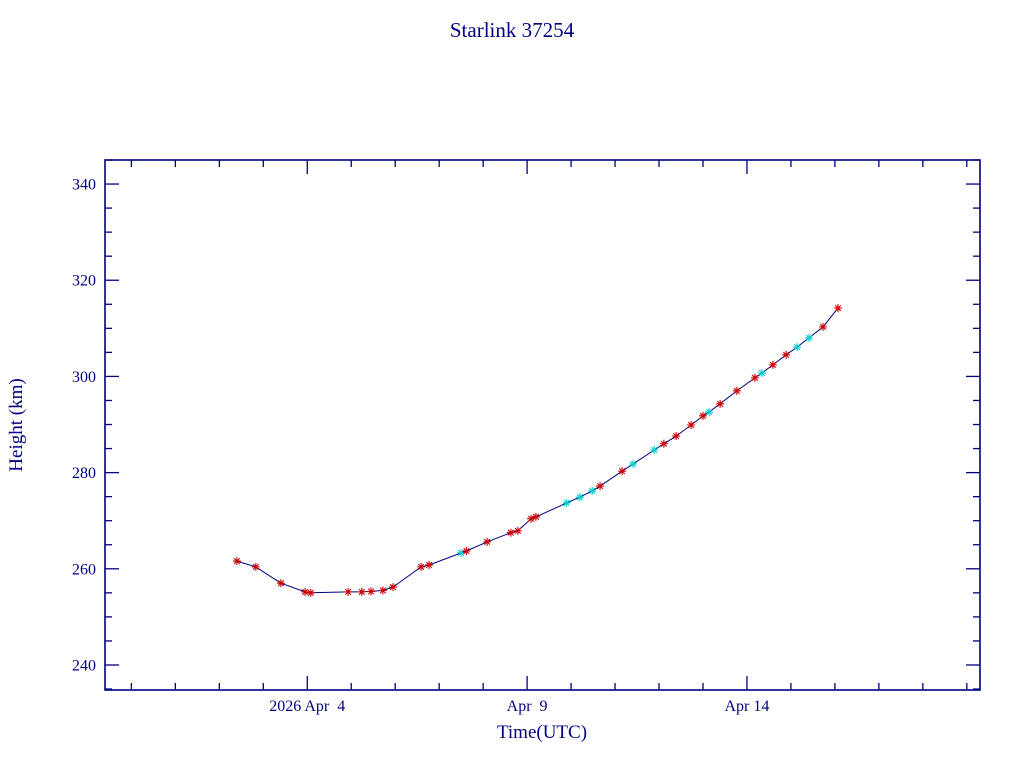  What do you see at coordinates (84, 281) in the screenshot?
I see `y-tick-label: 320` at bounding box center [84, 281].